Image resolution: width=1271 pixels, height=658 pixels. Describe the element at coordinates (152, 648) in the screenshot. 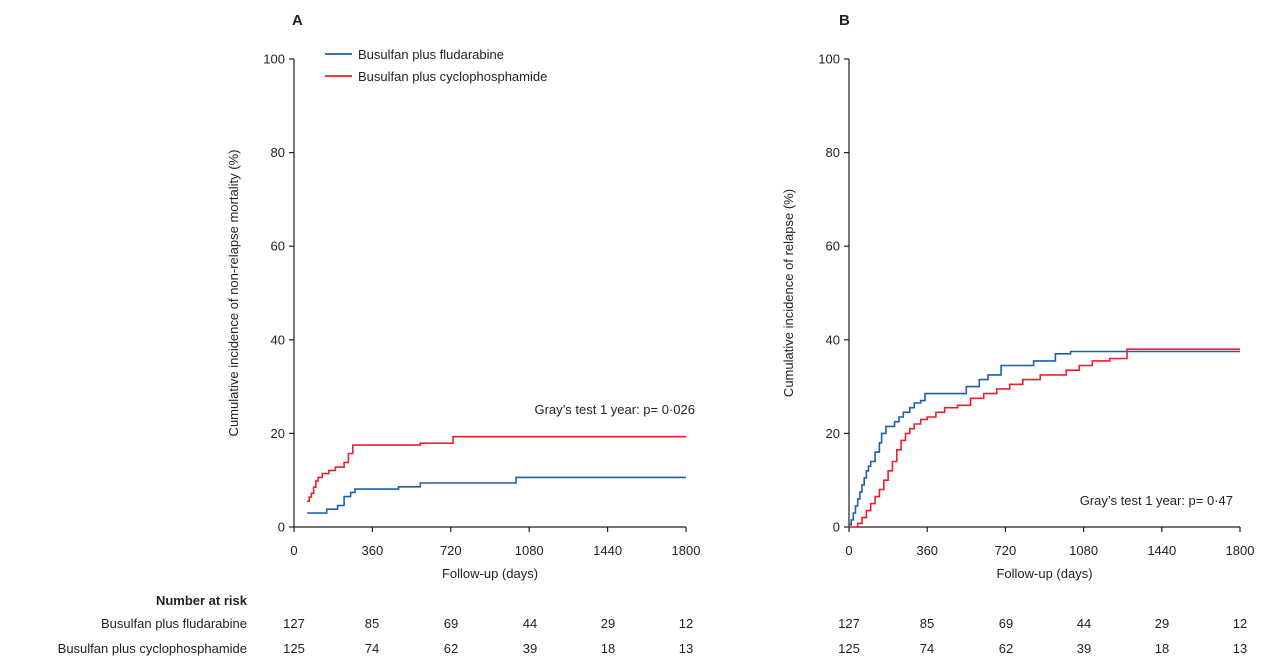

I see `risk-row-label: Busulfan plus cyclophosphamide` at that location.